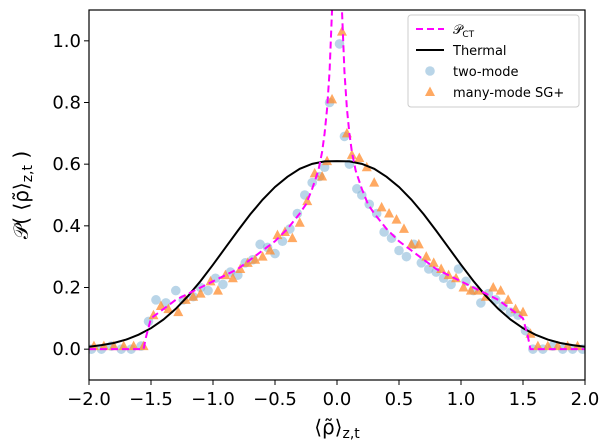 This screenshot has width=603, height=445. I want to click on y-axis: 0.0 0.2 0.4 0.6 0.8 1.0, so click(70, 195).